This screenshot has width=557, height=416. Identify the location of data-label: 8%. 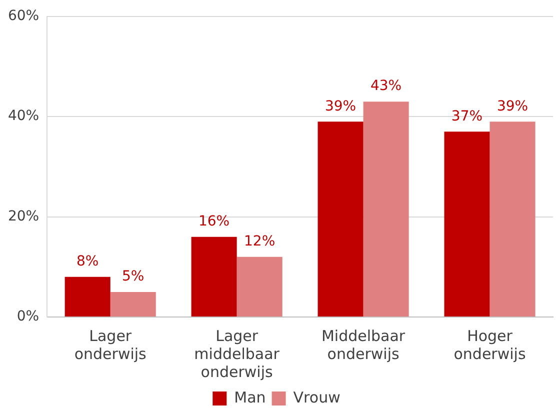
(87, 262).